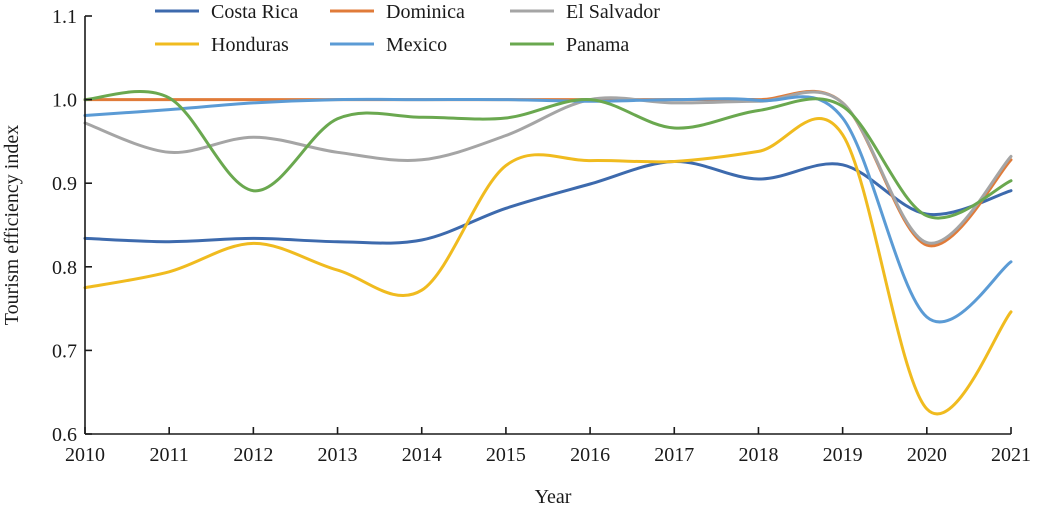 The height and width of the screenshot is (510, 1038). I want to click on x-tick-label: 2010, so click(85, 455).